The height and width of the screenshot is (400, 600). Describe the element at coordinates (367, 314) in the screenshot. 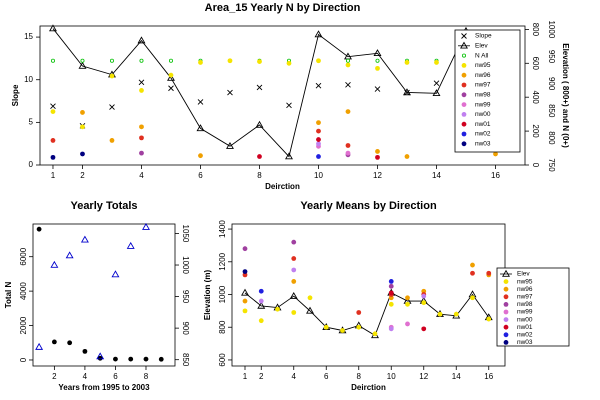

I see `series-line` at that location.